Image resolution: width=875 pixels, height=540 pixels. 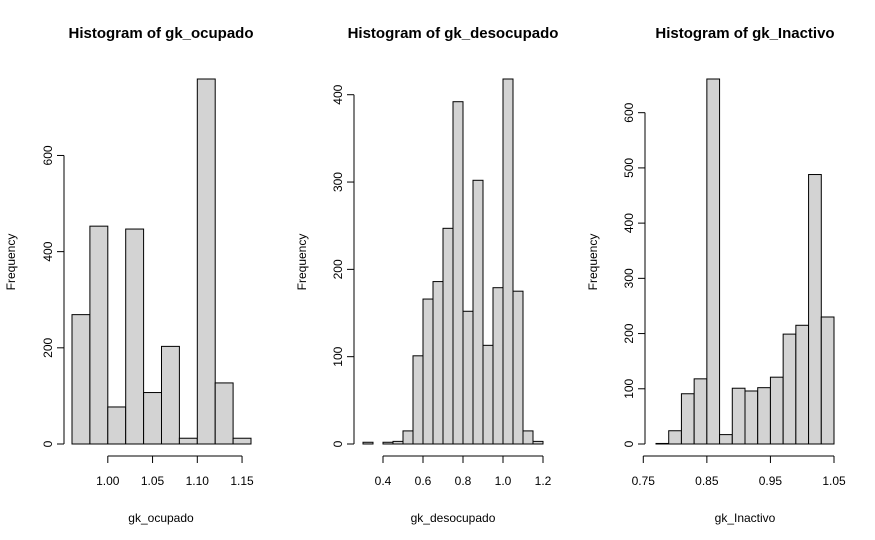 What do you see at coordinates (453, 33) in the screenshot?
I see `chart-title: Histogram of gk_desocupado` at bounding box center [453, 33].